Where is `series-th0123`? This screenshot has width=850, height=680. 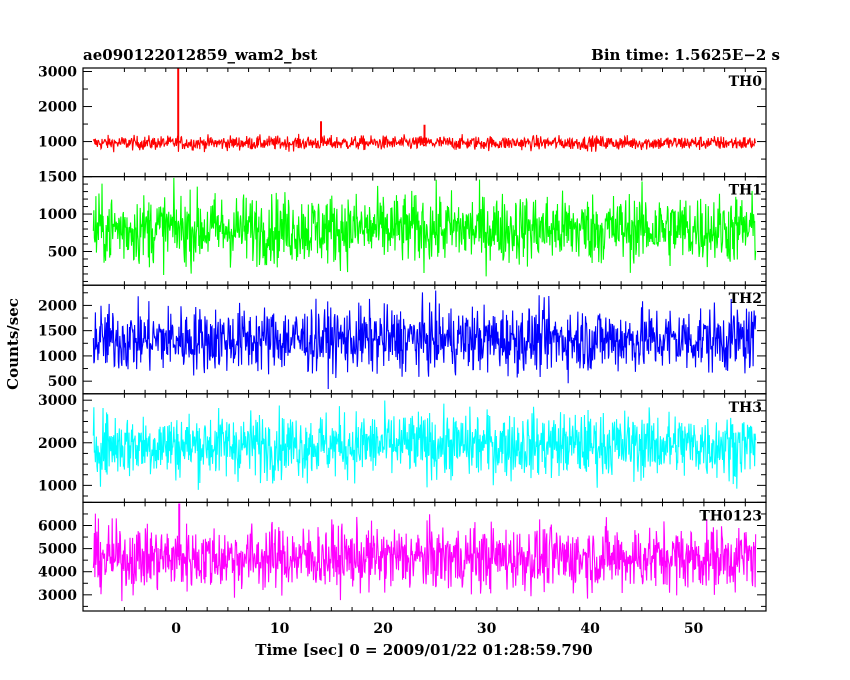
series-th0123 is located at coordinates (424, 557).